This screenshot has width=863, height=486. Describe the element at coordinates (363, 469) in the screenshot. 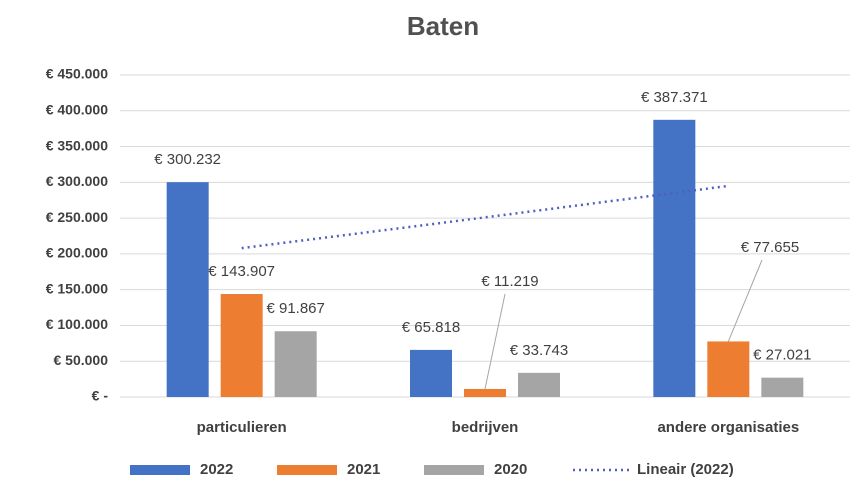

I see `legend-label: 2021` at that location.